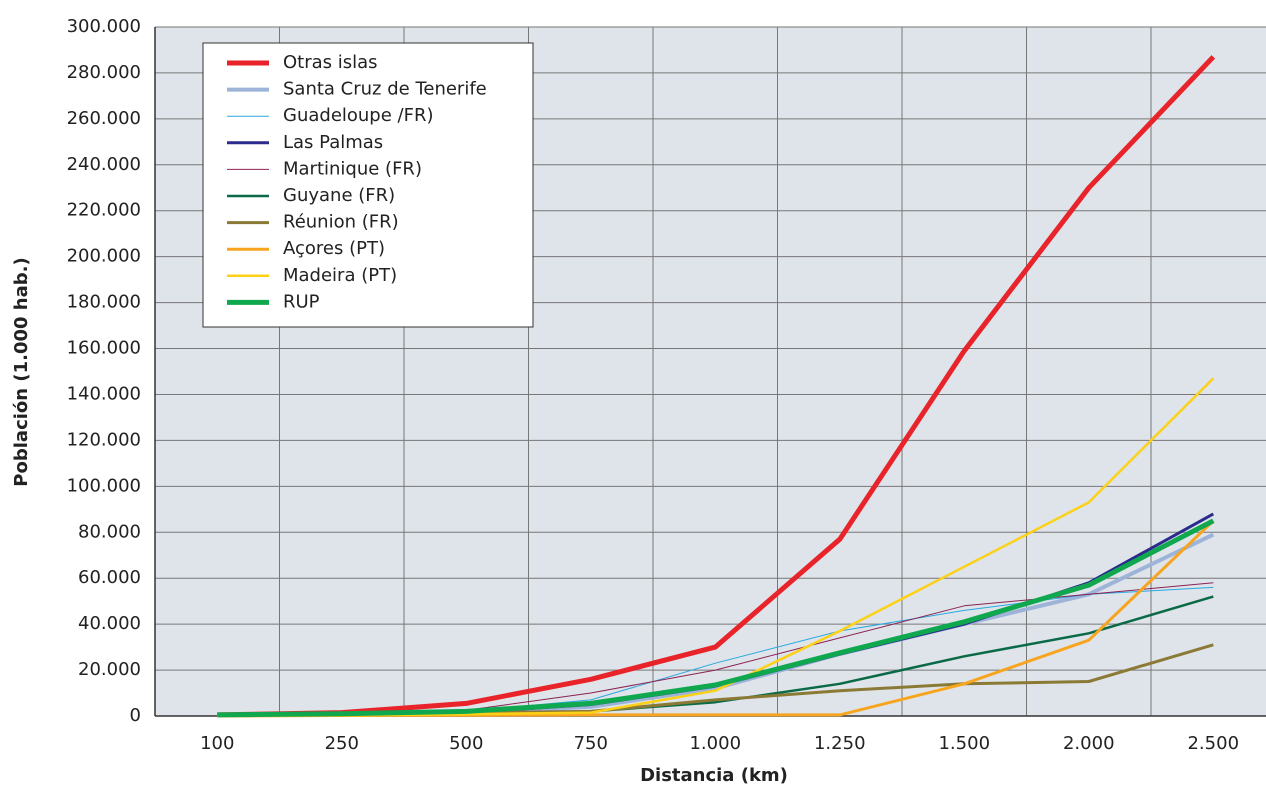  I want to click on x-axis-title: Distancia (km), so click(714, 775).